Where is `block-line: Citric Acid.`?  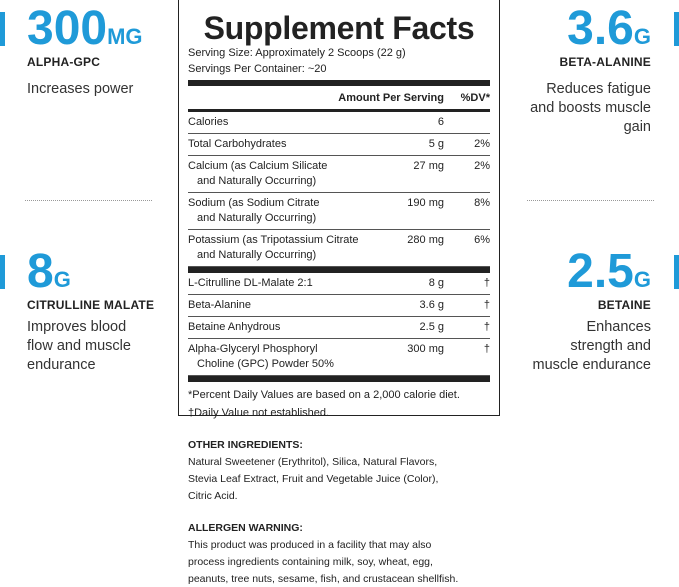
block-line: Citric Acid. is located at coordinates (213, 496).